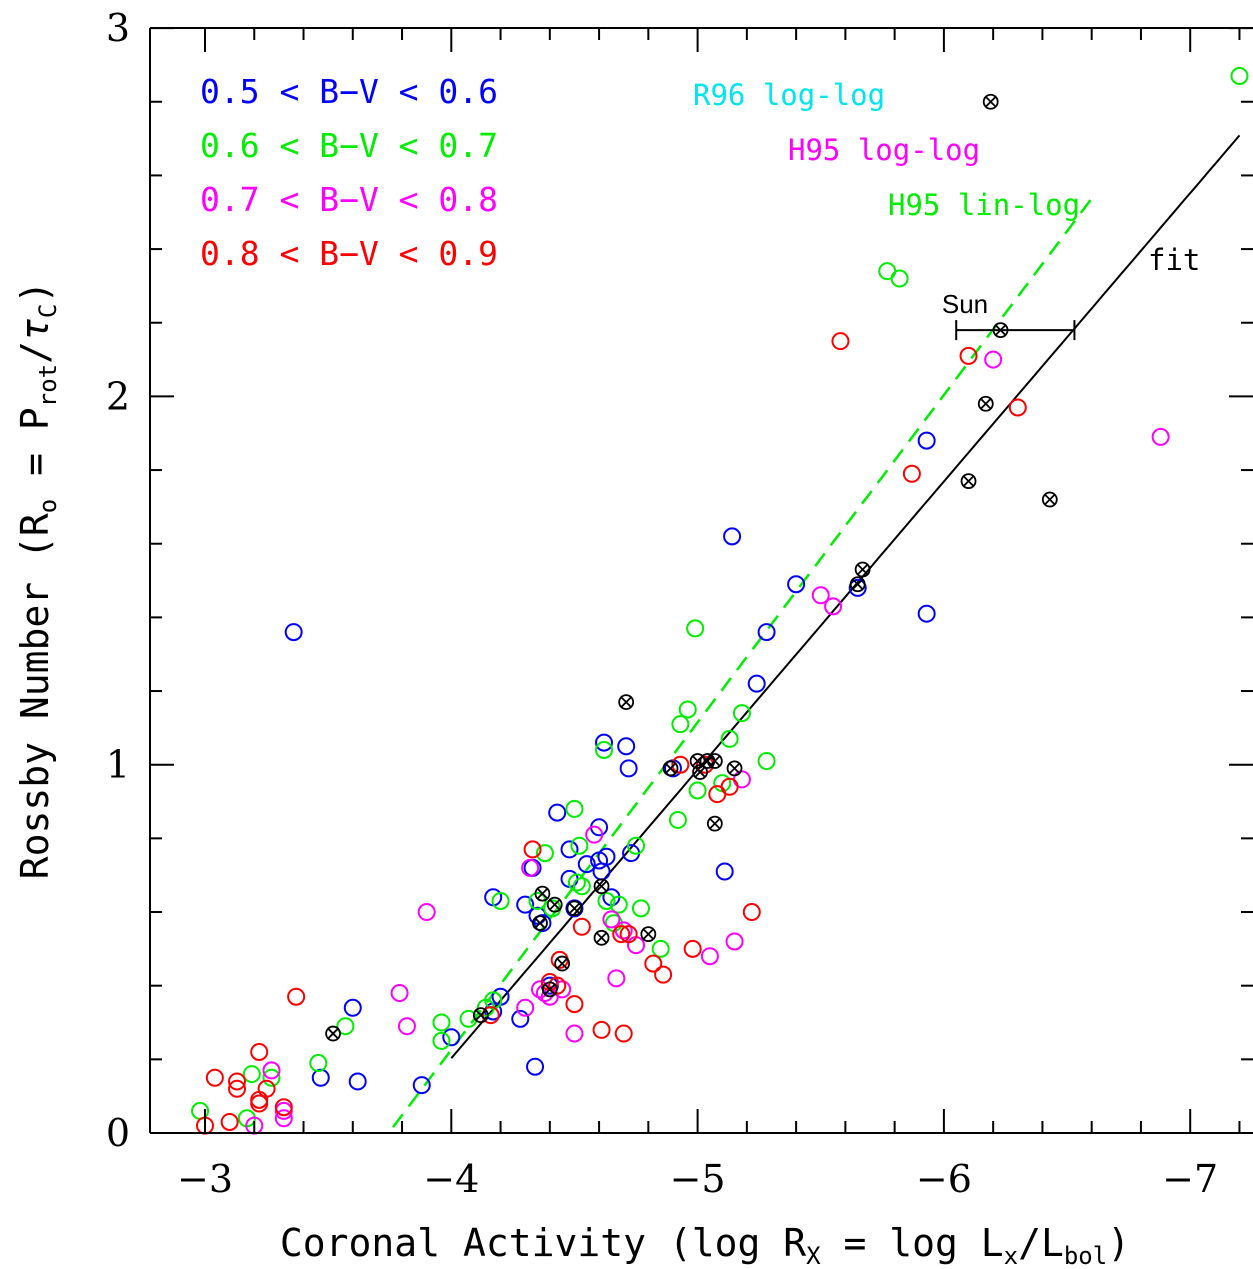  Describe the element at coordinates (1190, 1179) in the screenshot. I see `x-tick-label: −7` at that location.